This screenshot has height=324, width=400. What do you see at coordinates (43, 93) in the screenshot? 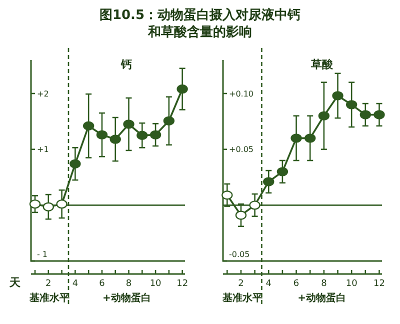
I see `y-tick-label: +2` at bounding box center [43, 93].